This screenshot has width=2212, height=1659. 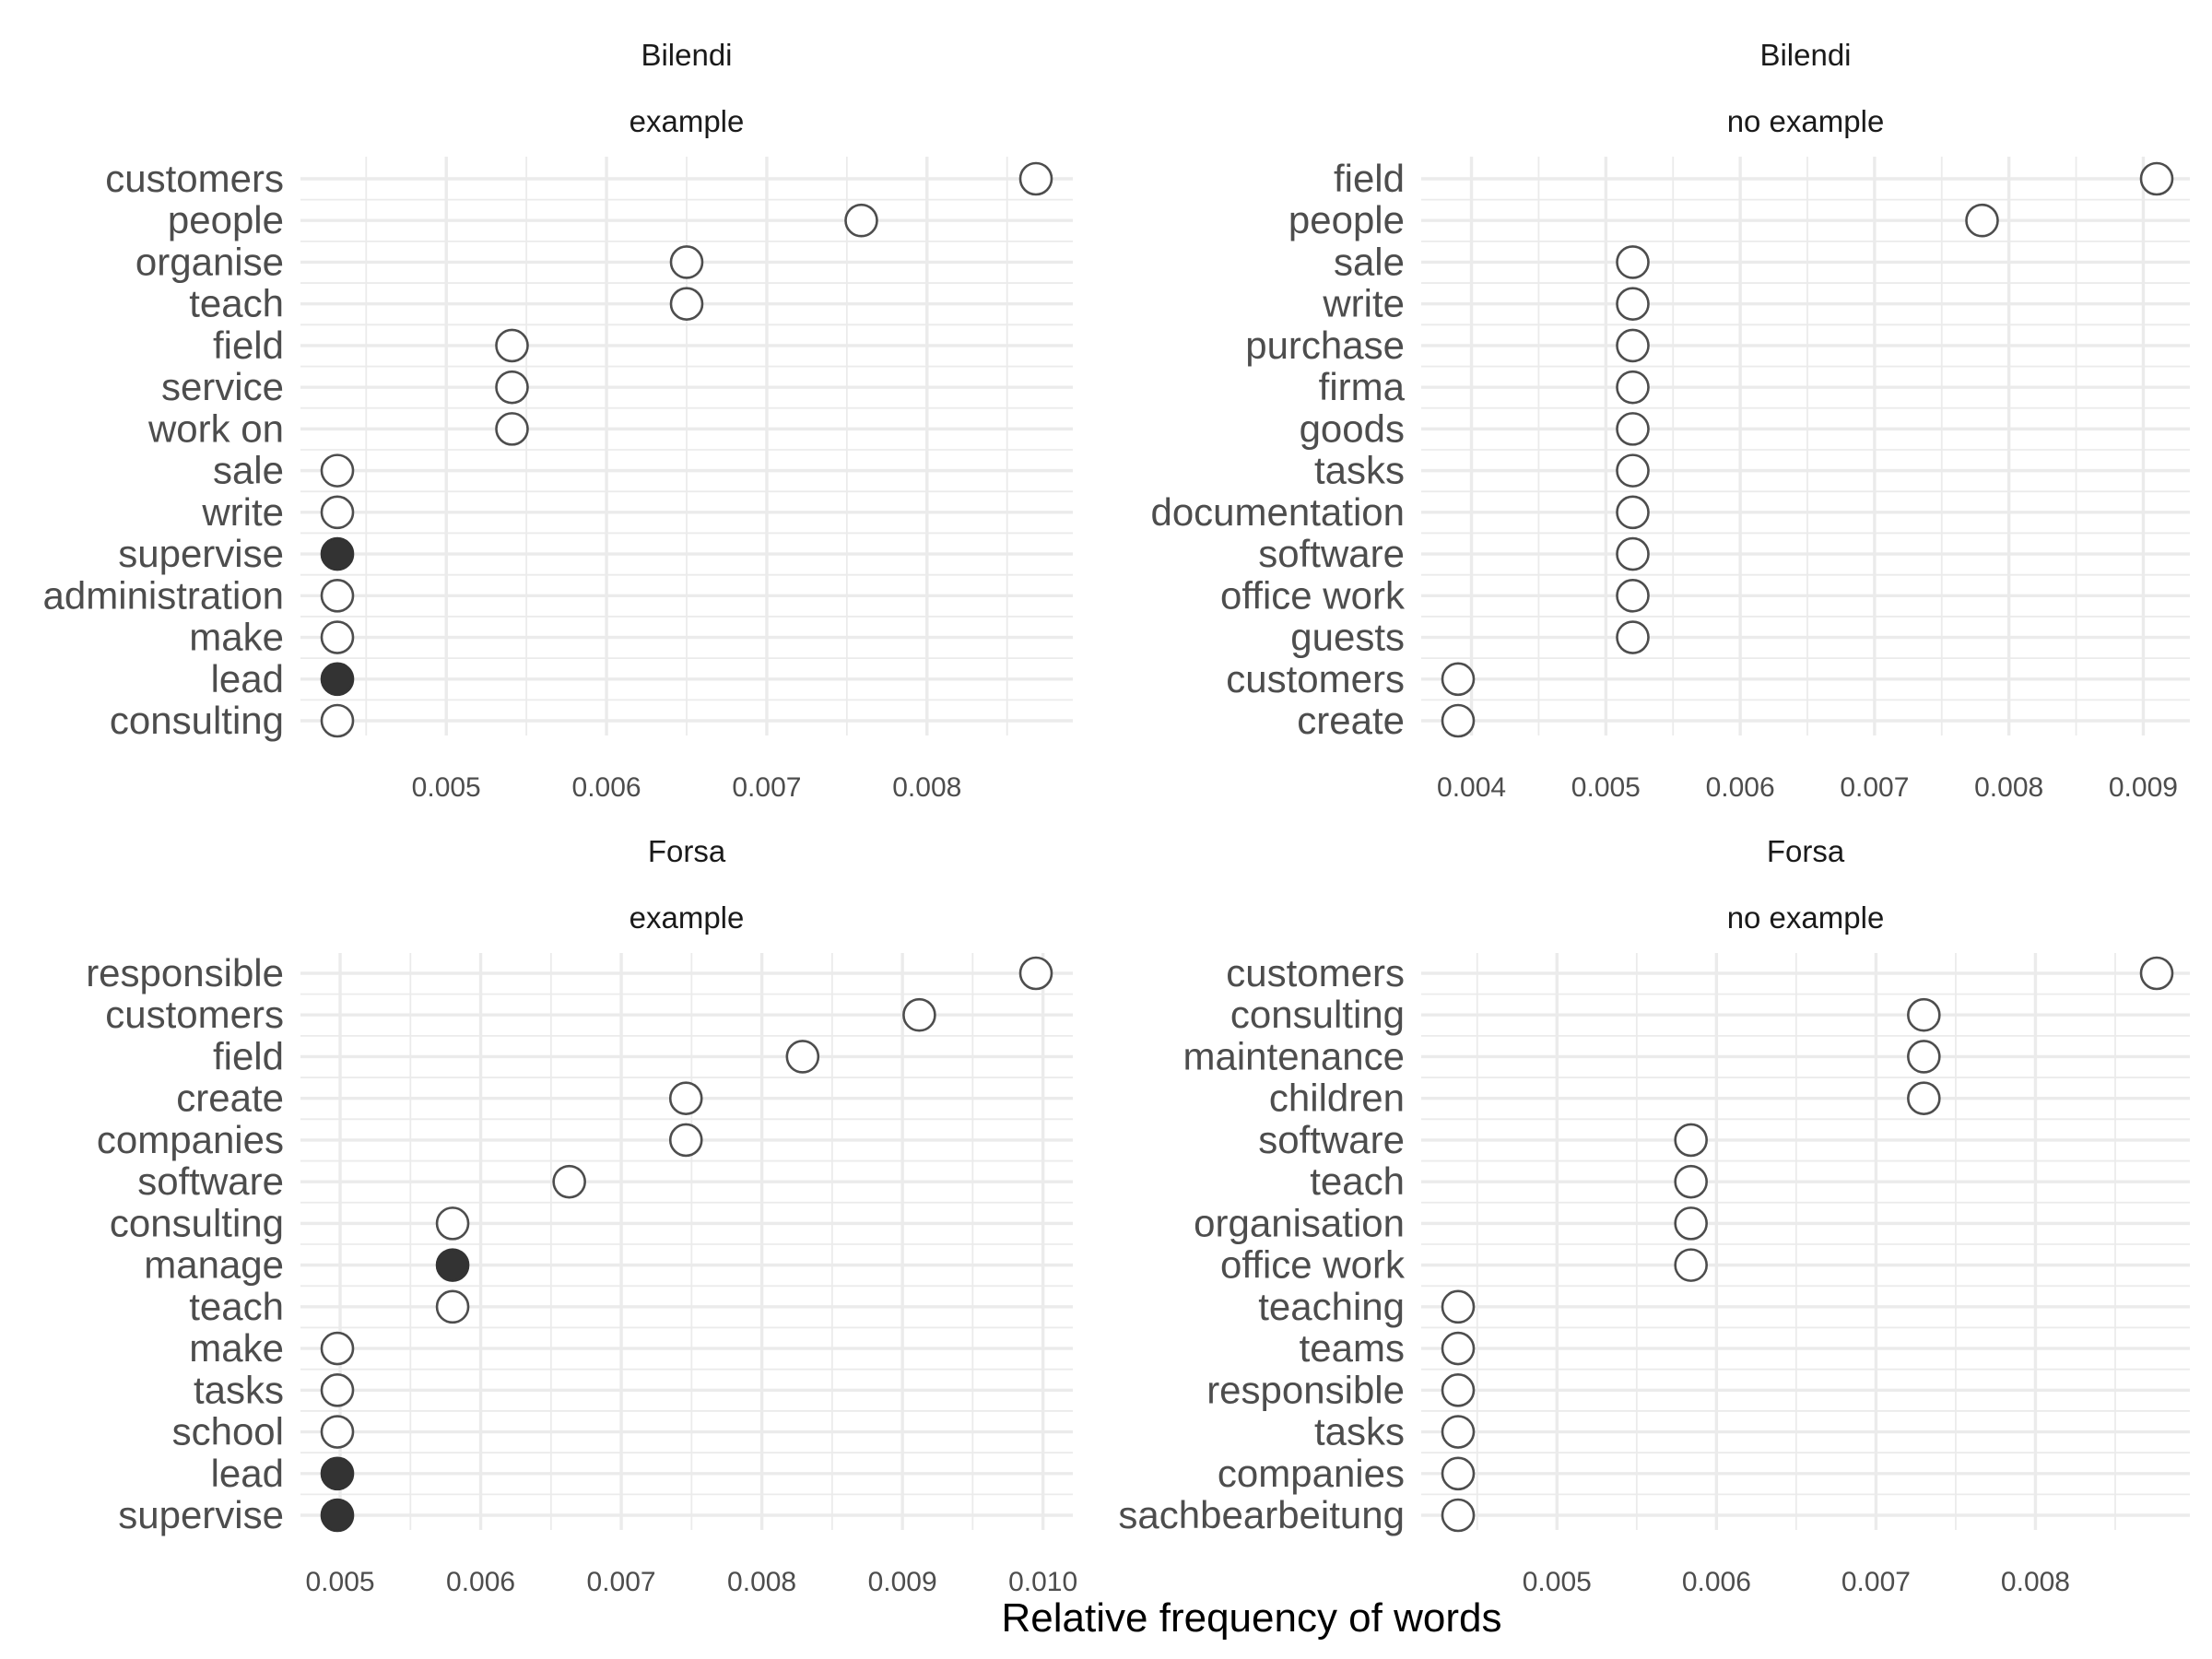 What do you see at coordinates (1805, 55) in the screenshot?
I see `facet-strip-source: Bilendi` at bounding box center [1805, 55].